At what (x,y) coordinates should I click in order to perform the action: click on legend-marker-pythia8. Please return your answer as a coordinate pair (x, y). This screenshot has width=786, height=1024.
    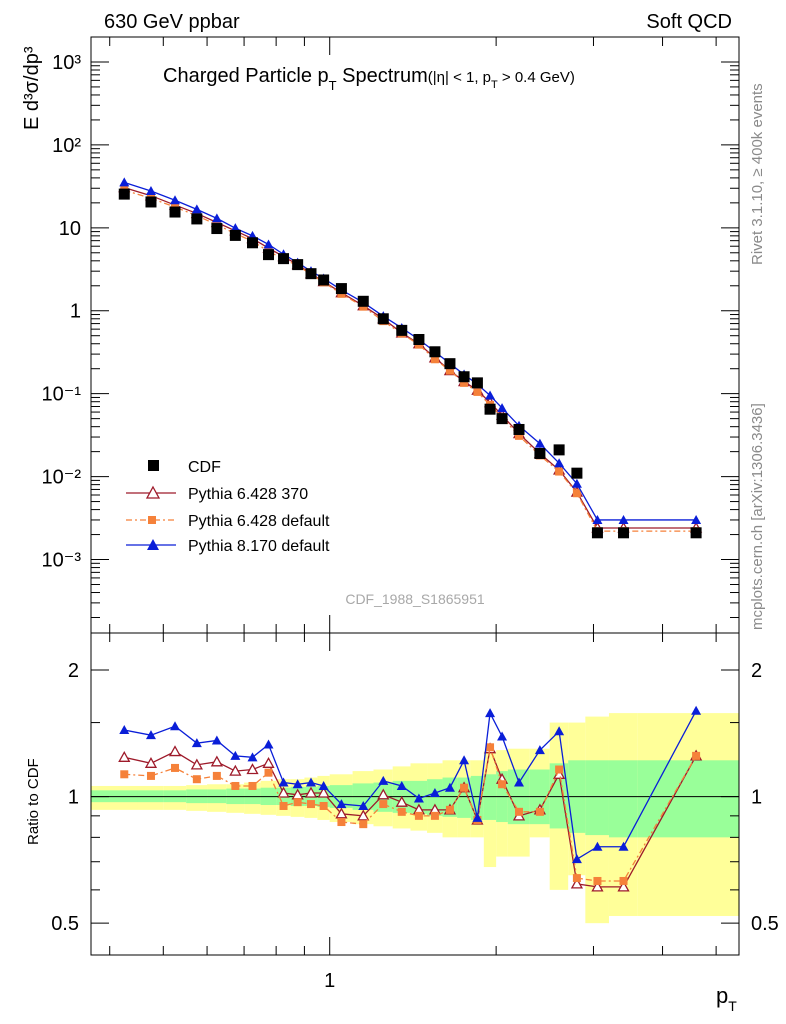
    Looking at the image, I should click on (153, 544).